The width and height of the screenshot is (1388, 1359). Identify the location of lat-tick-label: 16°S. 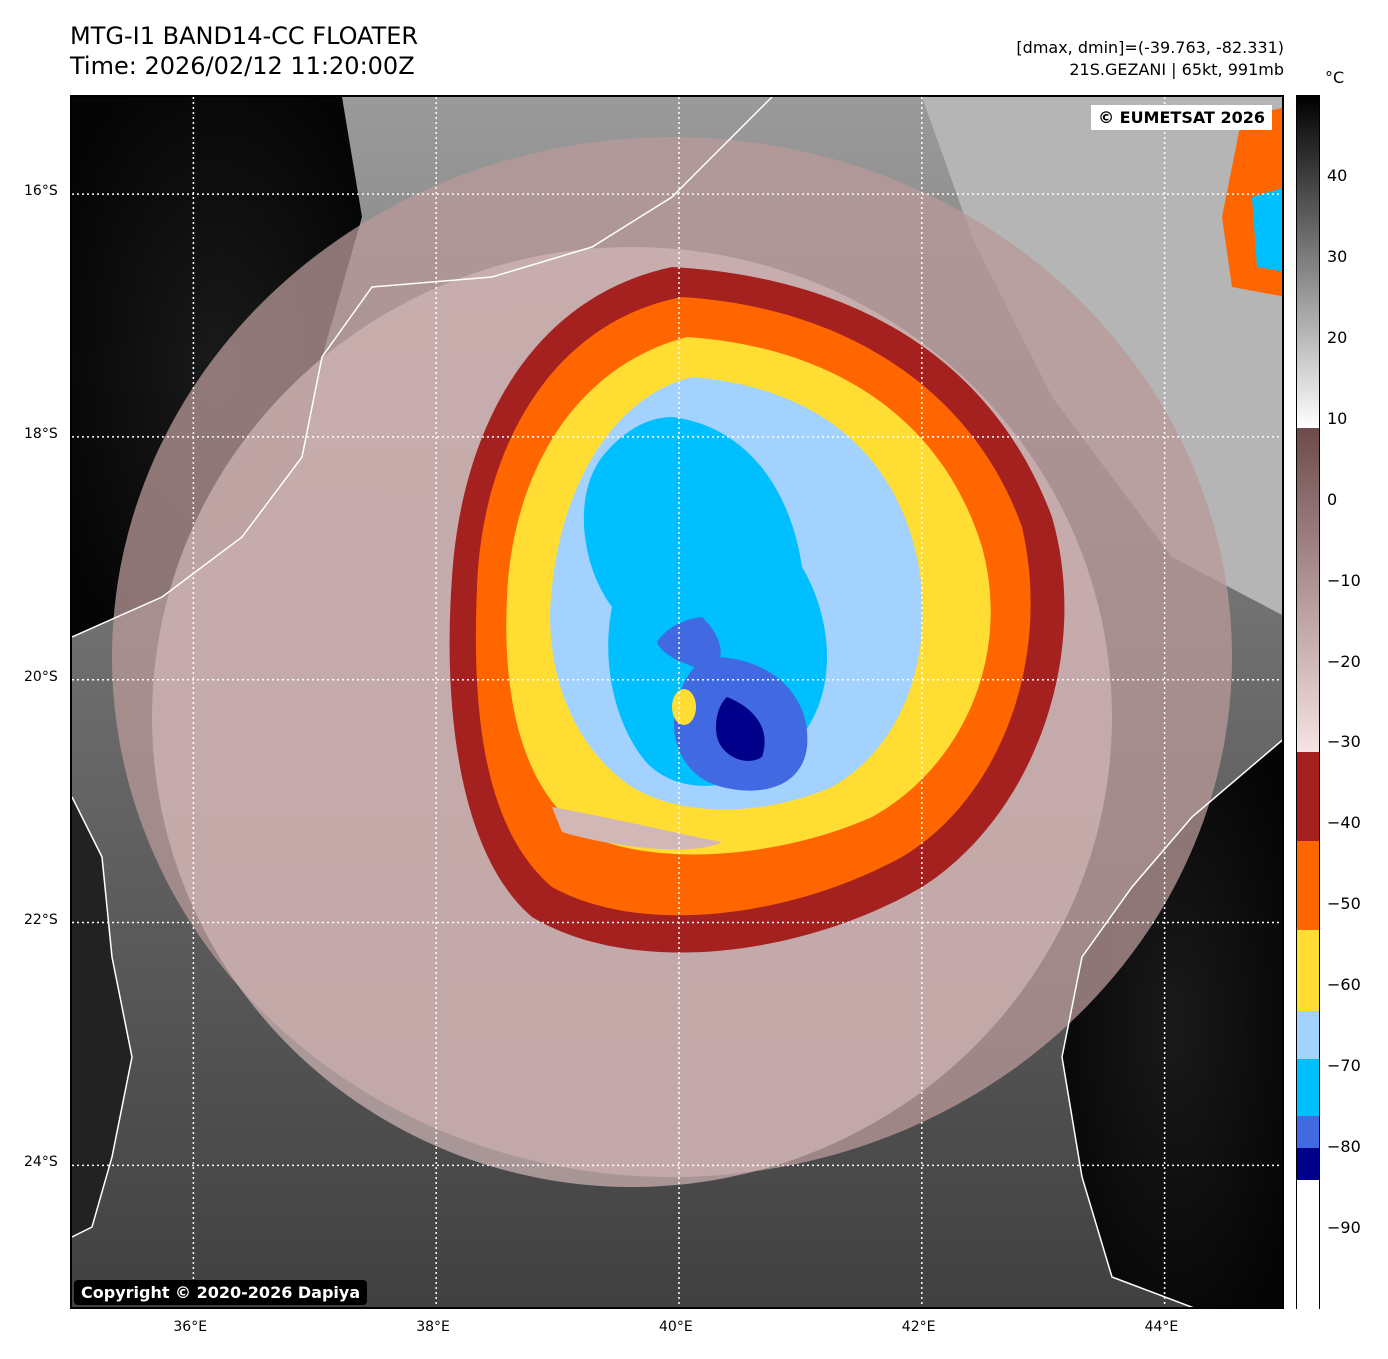
(41, 191).